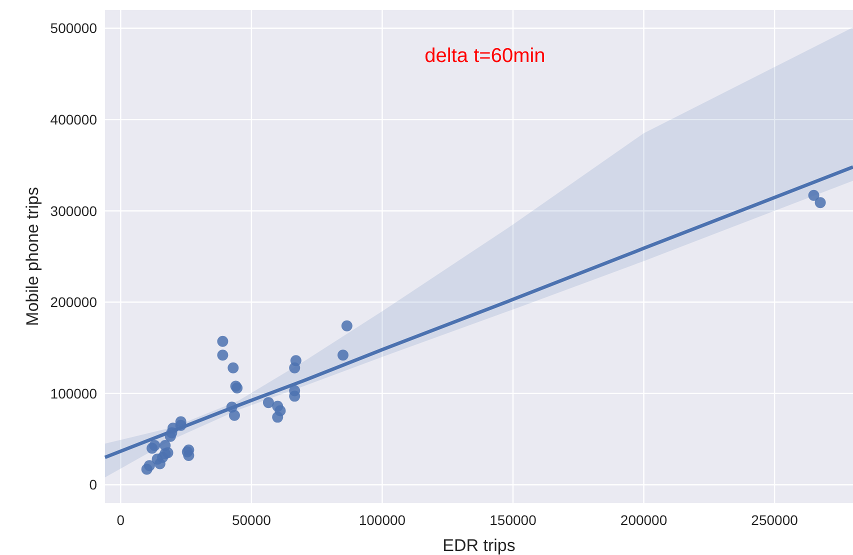  What do you see at coordinates (479, 545) in the screenshot?
I see `x-axis-title: EDR trips` at bounding box center [479, 545].